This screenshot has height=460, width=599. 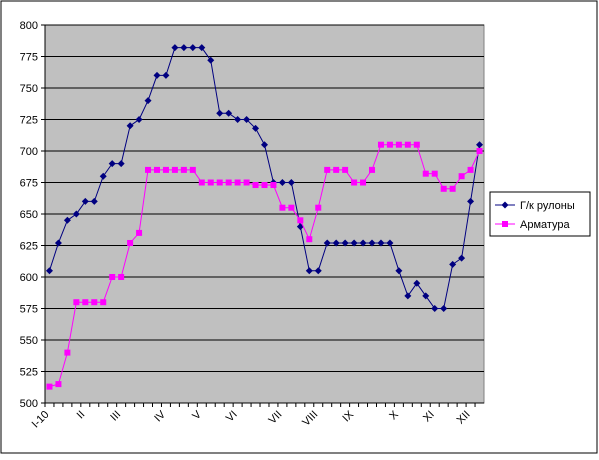 What do you see at coordinates (547, 206) in the screenshot?
I see `legend-label: Г/к рулоны` at bounding box center [547, 206].